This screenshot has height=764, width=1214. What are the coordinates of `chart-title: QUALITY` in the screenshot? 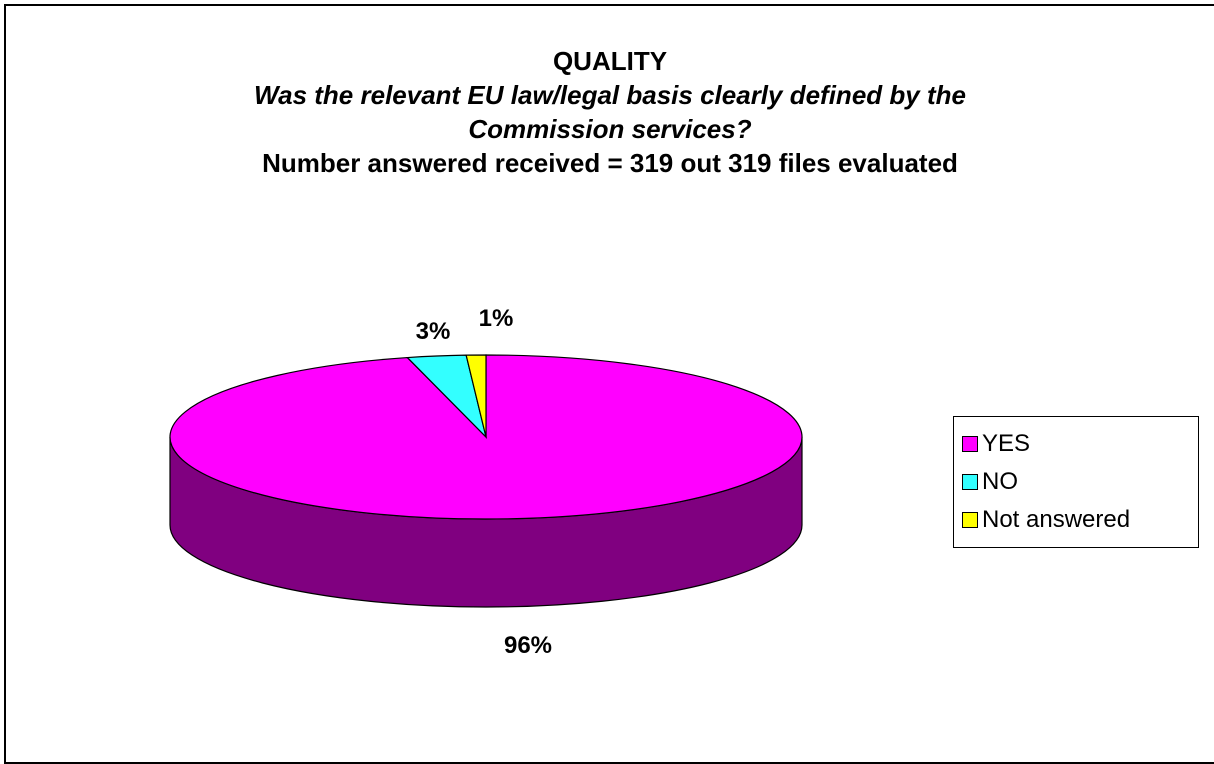 It's located at (610, 61).